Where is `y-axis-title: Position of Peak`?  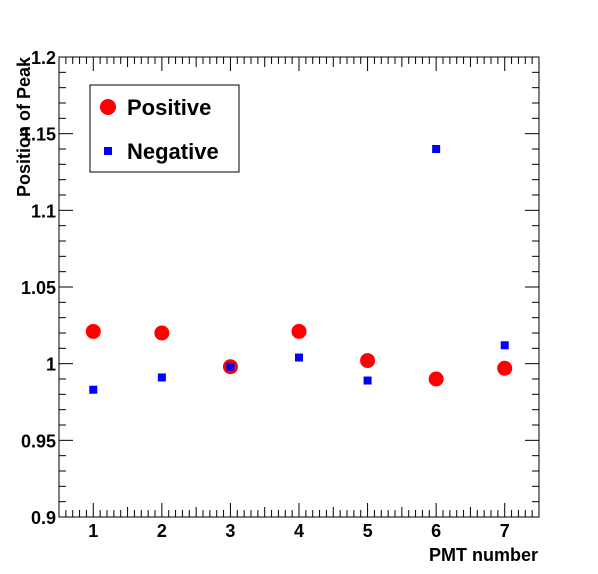
y-axis-title: Position of Peak is located at coordinates (24, 126).